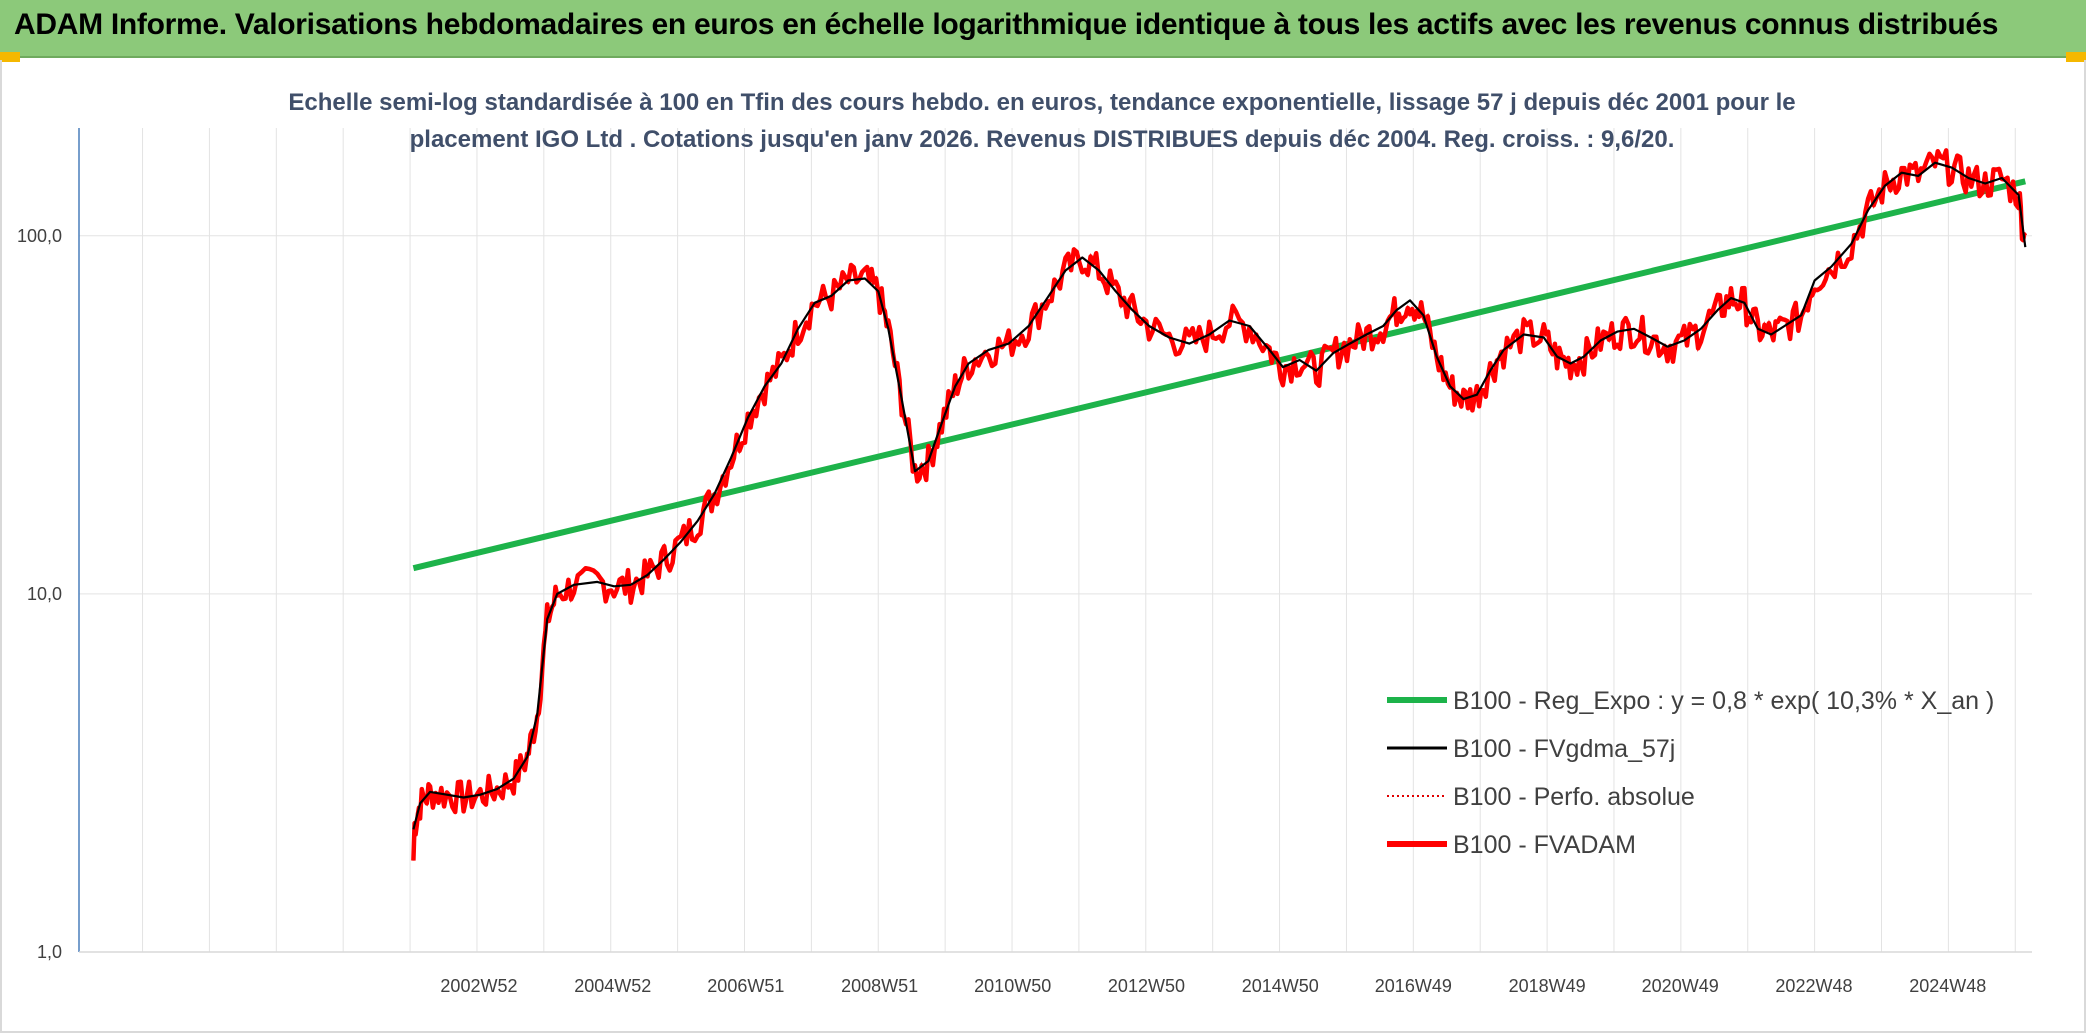 This screenshot has width=2086, height=1033. What do you see at coordinates (1680, 986) in the screenshot?
I see `x-tick-label: 2020W49` at bounding box center [1680, 986].